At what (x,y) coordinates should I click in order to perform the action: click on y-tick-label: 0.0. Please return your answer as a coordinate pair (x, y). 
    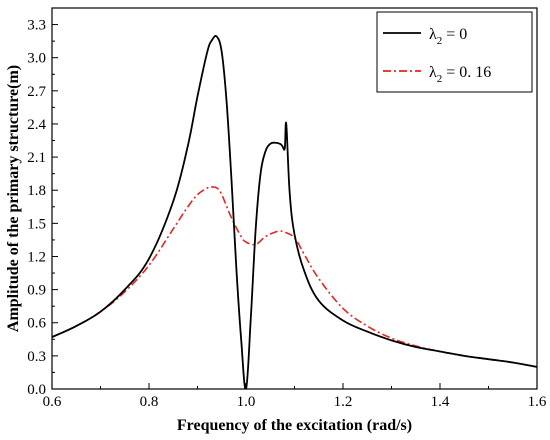
    Looking at the image, I should click on (36, 390).